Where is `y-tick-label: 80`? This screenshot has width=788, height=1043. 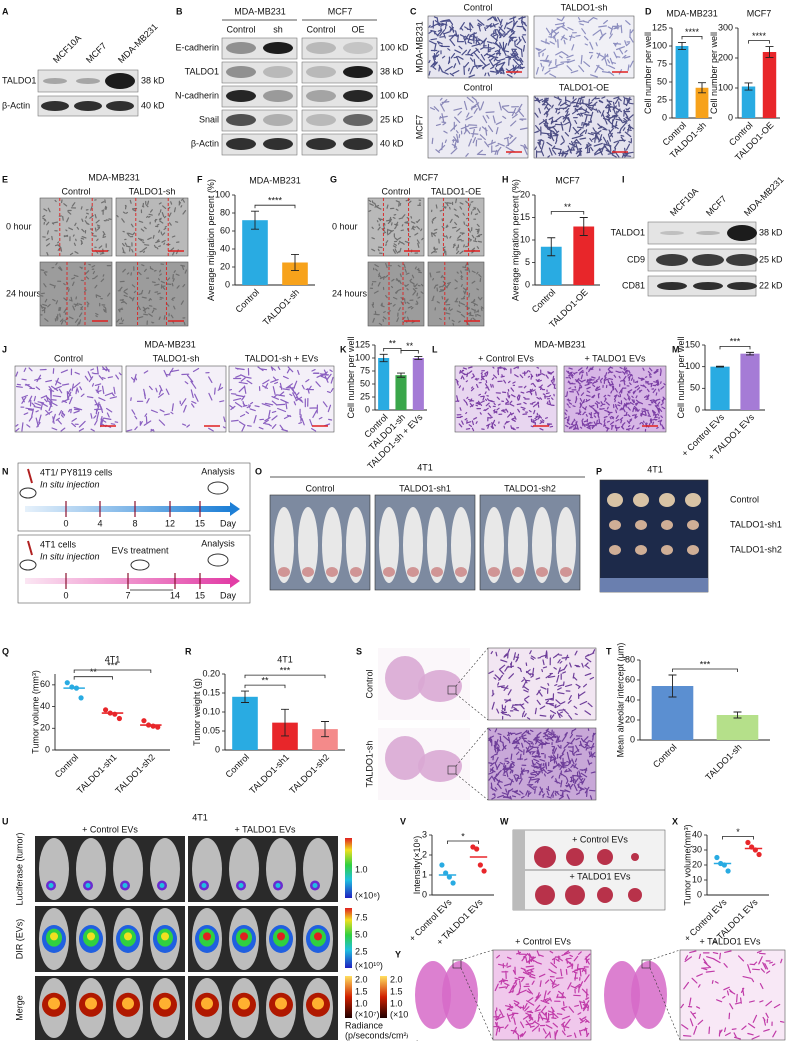
y-tick-label: 80 is located at coordinates (225, 212).